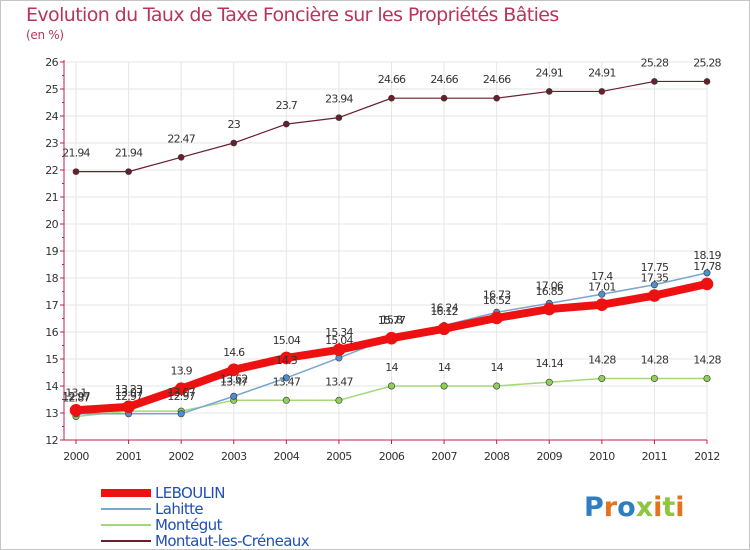  What do you see at coordinates (644, 507) in the screenshot?
I see `logo-letter: x` at bounding box center [644, 507].